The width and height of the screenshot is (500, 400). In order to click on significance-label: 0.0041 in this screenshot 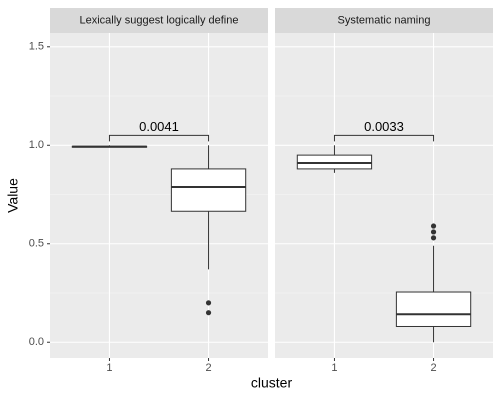, I will do `click(159, 126)`.